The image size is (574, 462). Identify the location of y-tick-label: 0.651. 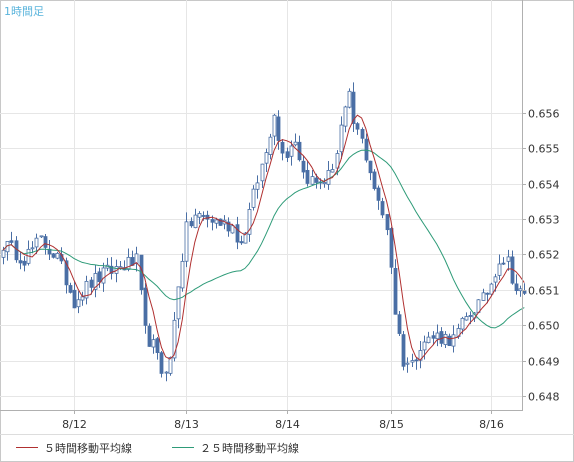
(544, 291).